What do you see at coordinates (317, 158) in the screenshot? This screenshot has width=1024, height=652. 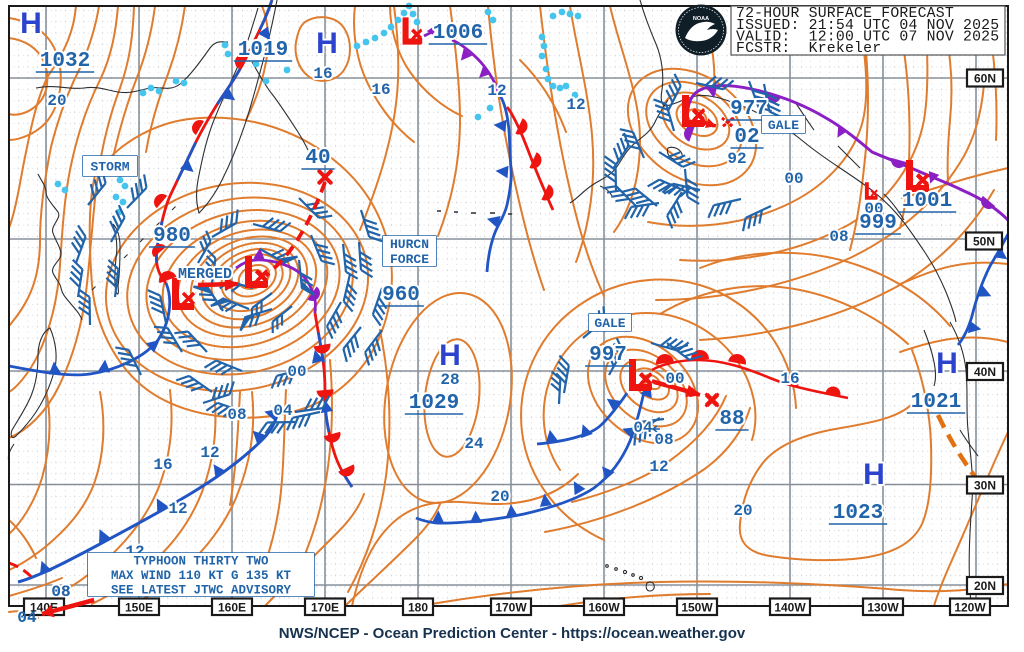 I see `svg-text: 40` at bounding box center [317, 158].